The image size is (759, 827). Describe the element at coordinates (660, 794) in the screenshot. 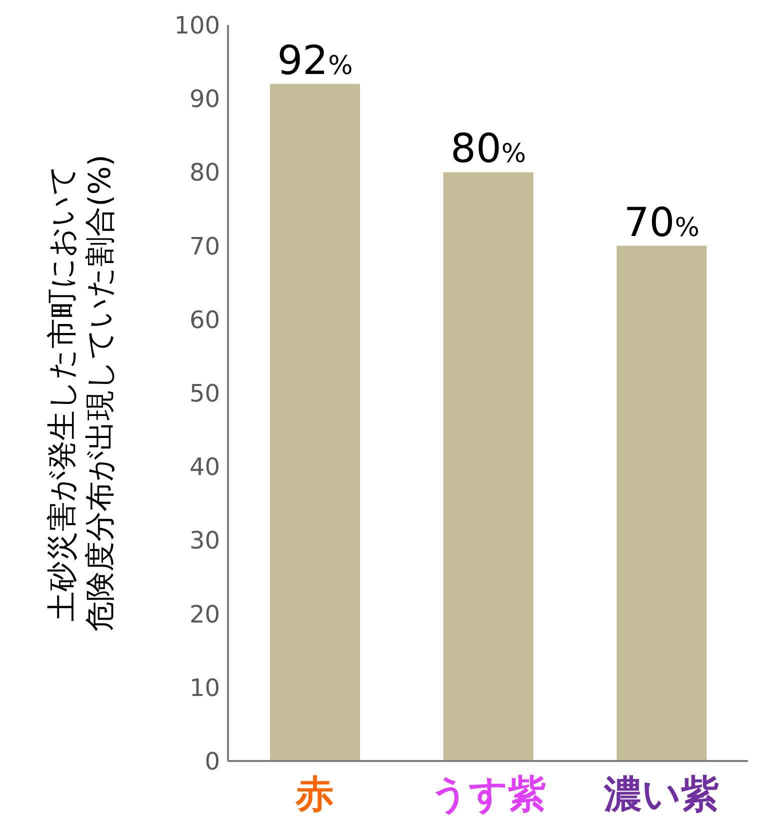

I see `x-tick-label: 濃い紫` at that location.